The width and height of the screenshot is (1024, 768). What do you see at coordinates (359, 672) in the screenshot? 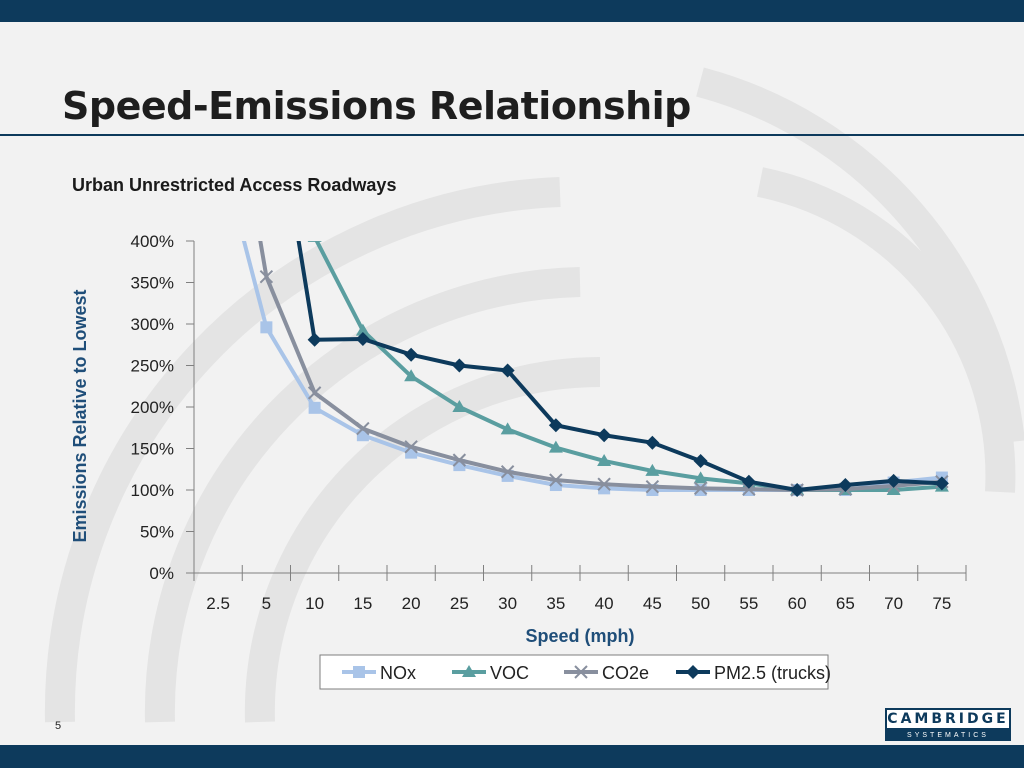
I see `legend-marker-nox` at bounding box center [359, 672].